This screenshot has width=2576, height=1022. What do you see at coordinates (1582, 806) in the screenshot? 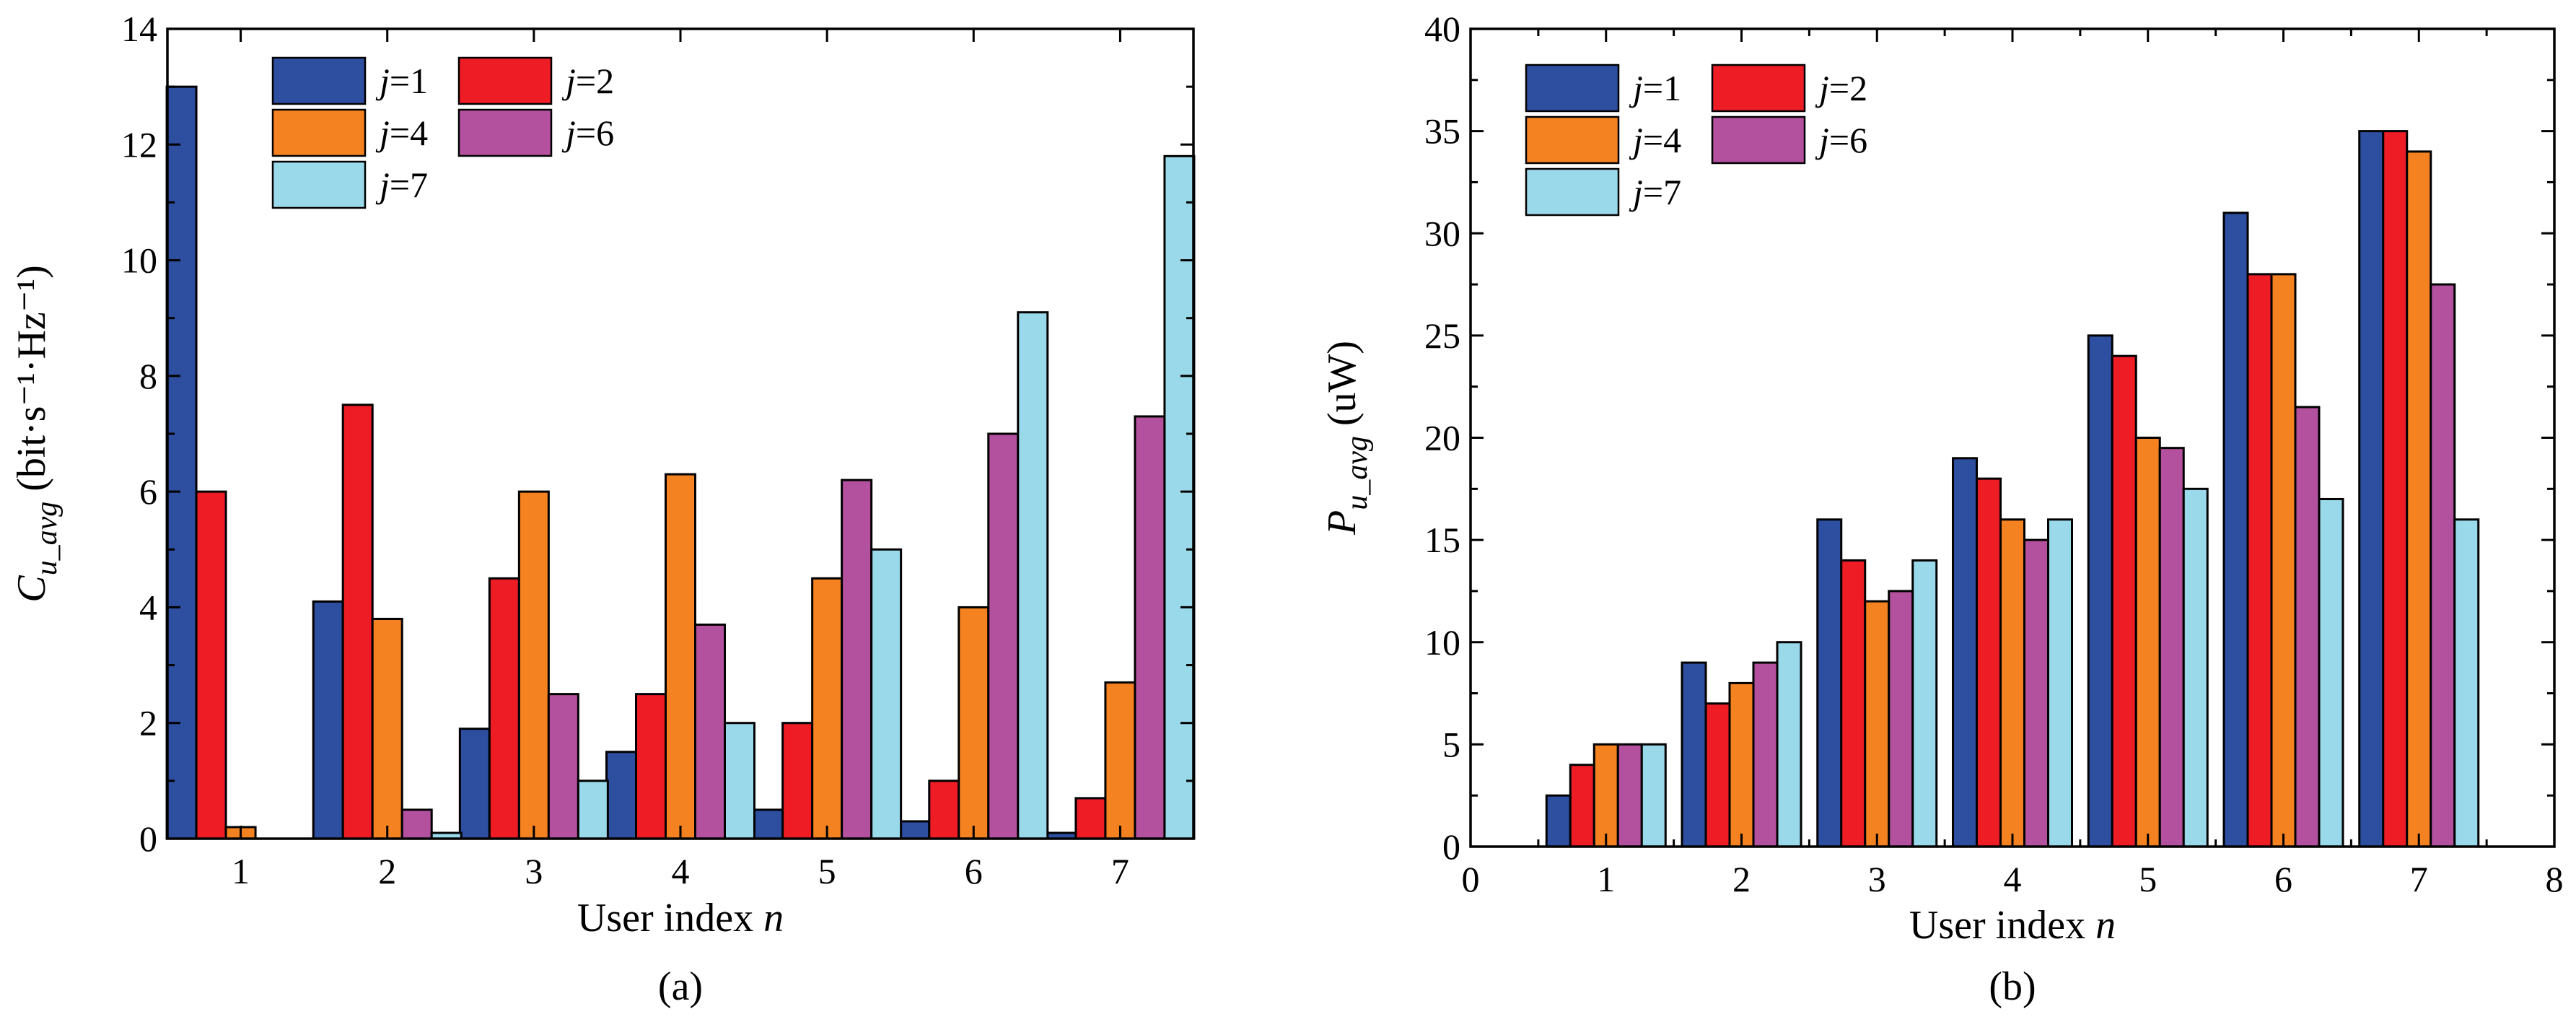
I see `bar-b-j2-n1` at bounding box center [1582, 806].